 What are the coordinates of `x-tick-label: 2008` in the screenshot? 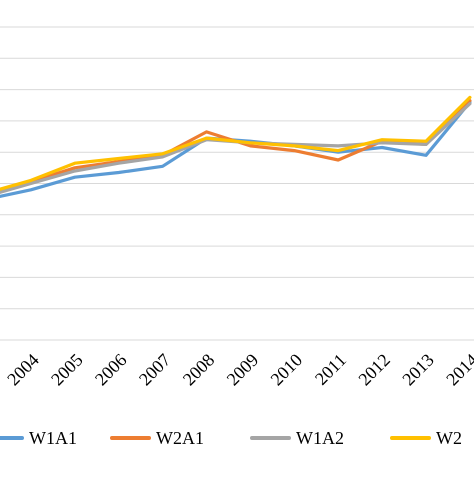 It's located at (199, 370).